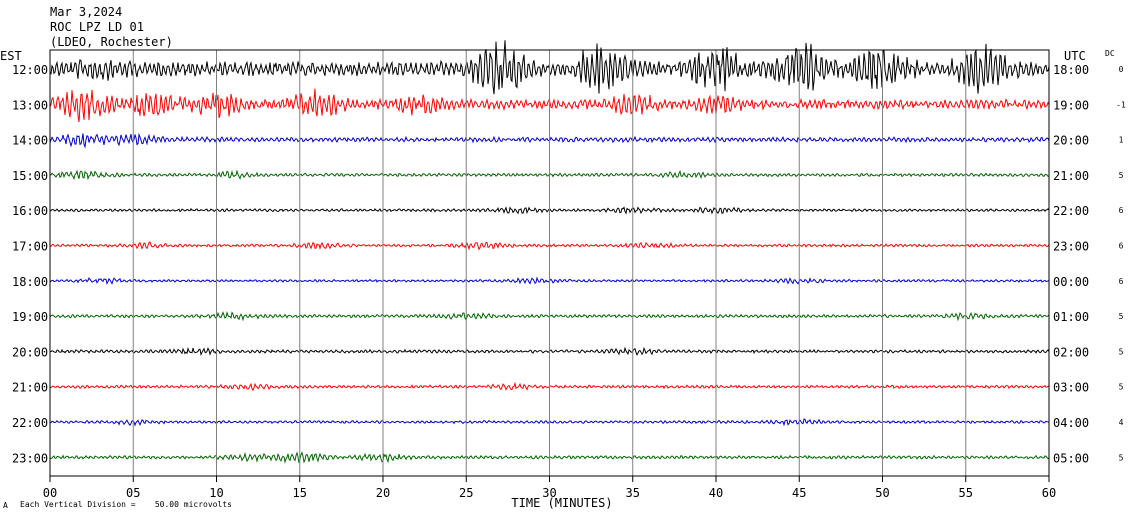 Image resolution: width=1130 pixels, height=519 pixels. Describe the element at coordinates (1075, 56) in the screenshot. I see `utc-zone-label: UTC` at that location.